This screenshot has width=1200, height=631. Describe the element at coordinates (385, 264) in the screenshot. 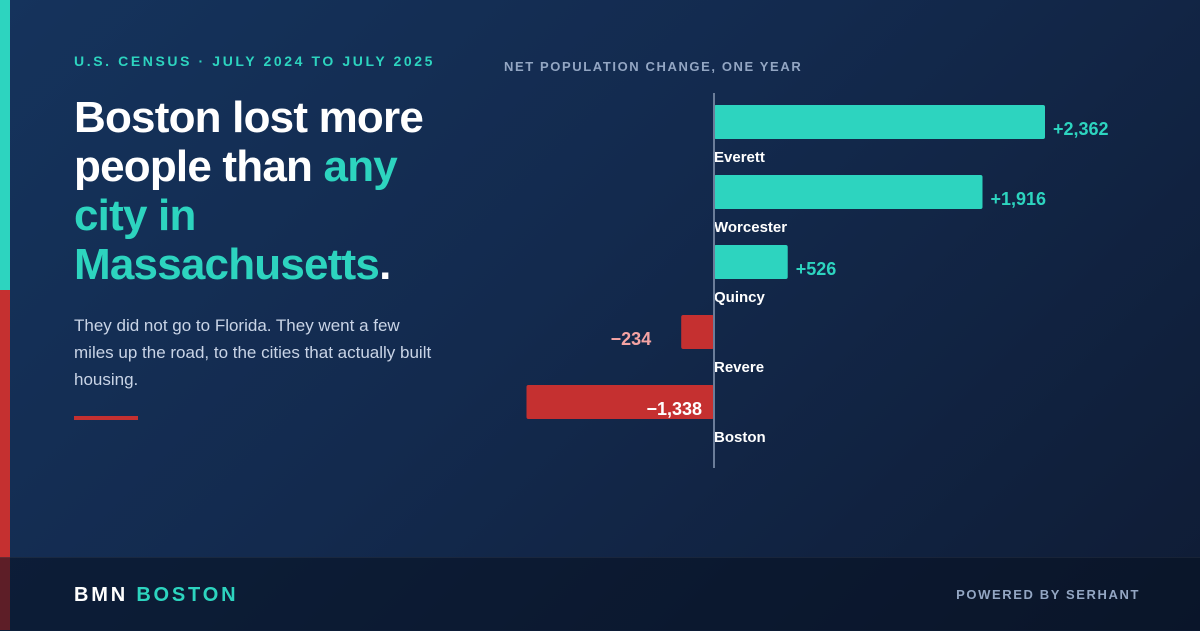

I see `headline-period: .` at that location.